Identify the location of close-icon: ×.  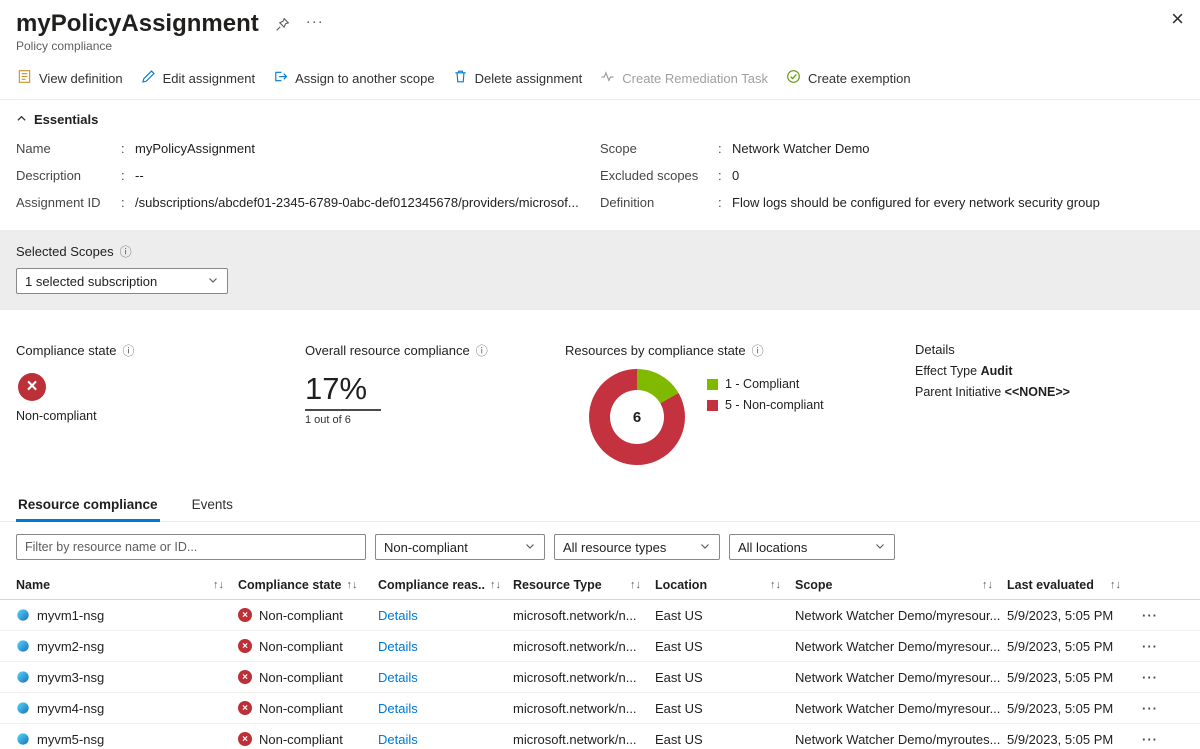
(1177, 18).